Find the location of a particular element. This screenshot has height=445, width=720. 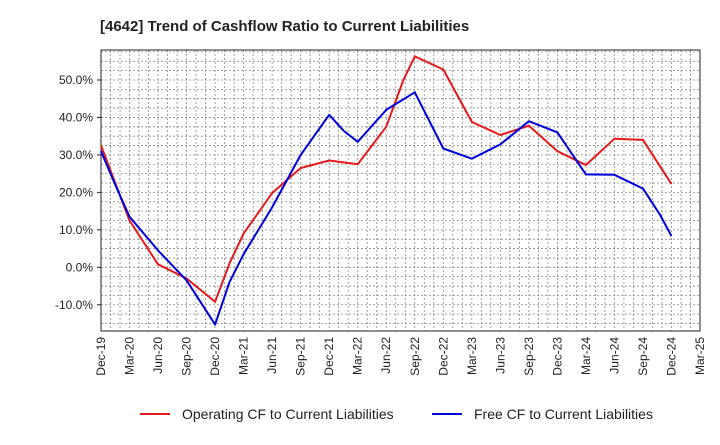

x-tick-label: Jun-23 is located at coordinates (500, 355).